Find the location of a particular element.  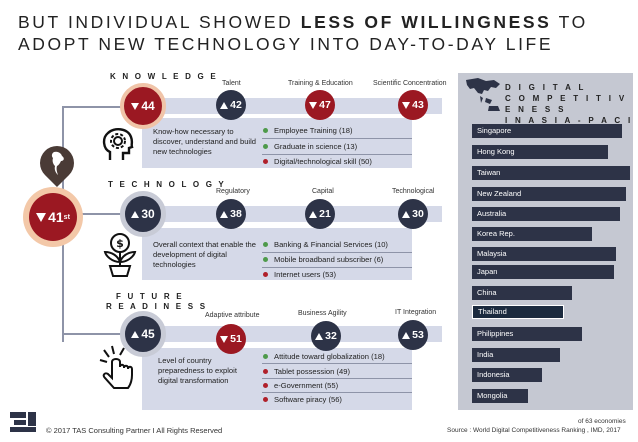

future-bullet-1: Attitude toward globalization (18) is located at coordinates (324, 356).